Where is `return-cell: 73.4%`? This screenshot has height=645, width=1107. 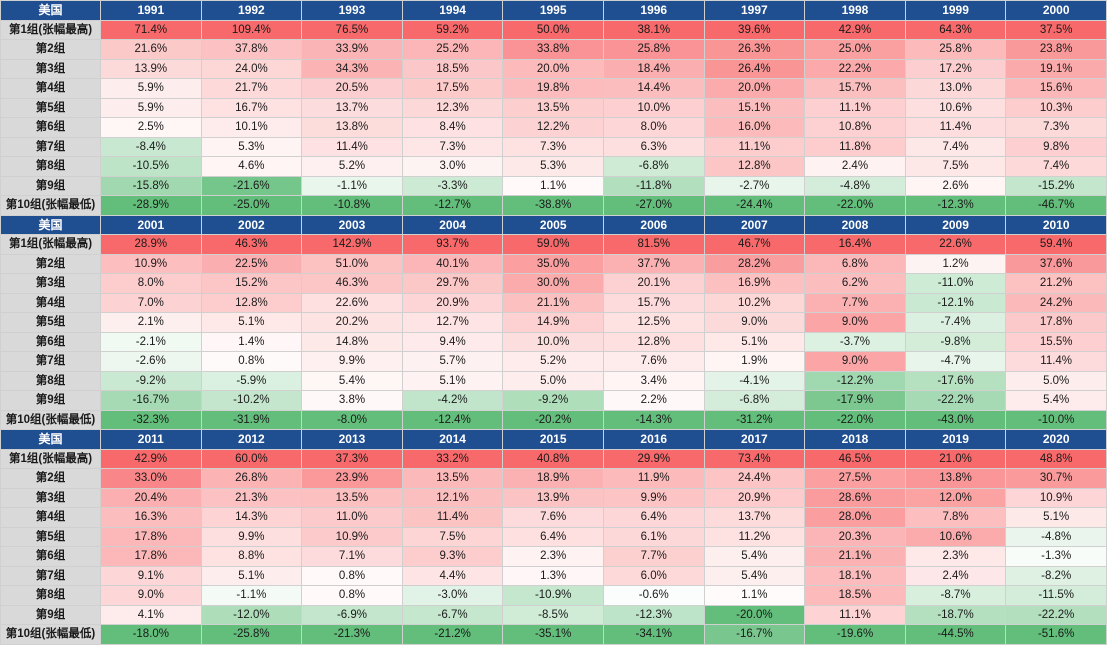
return-cell: 73.4% is located at coordinates (754, 458).